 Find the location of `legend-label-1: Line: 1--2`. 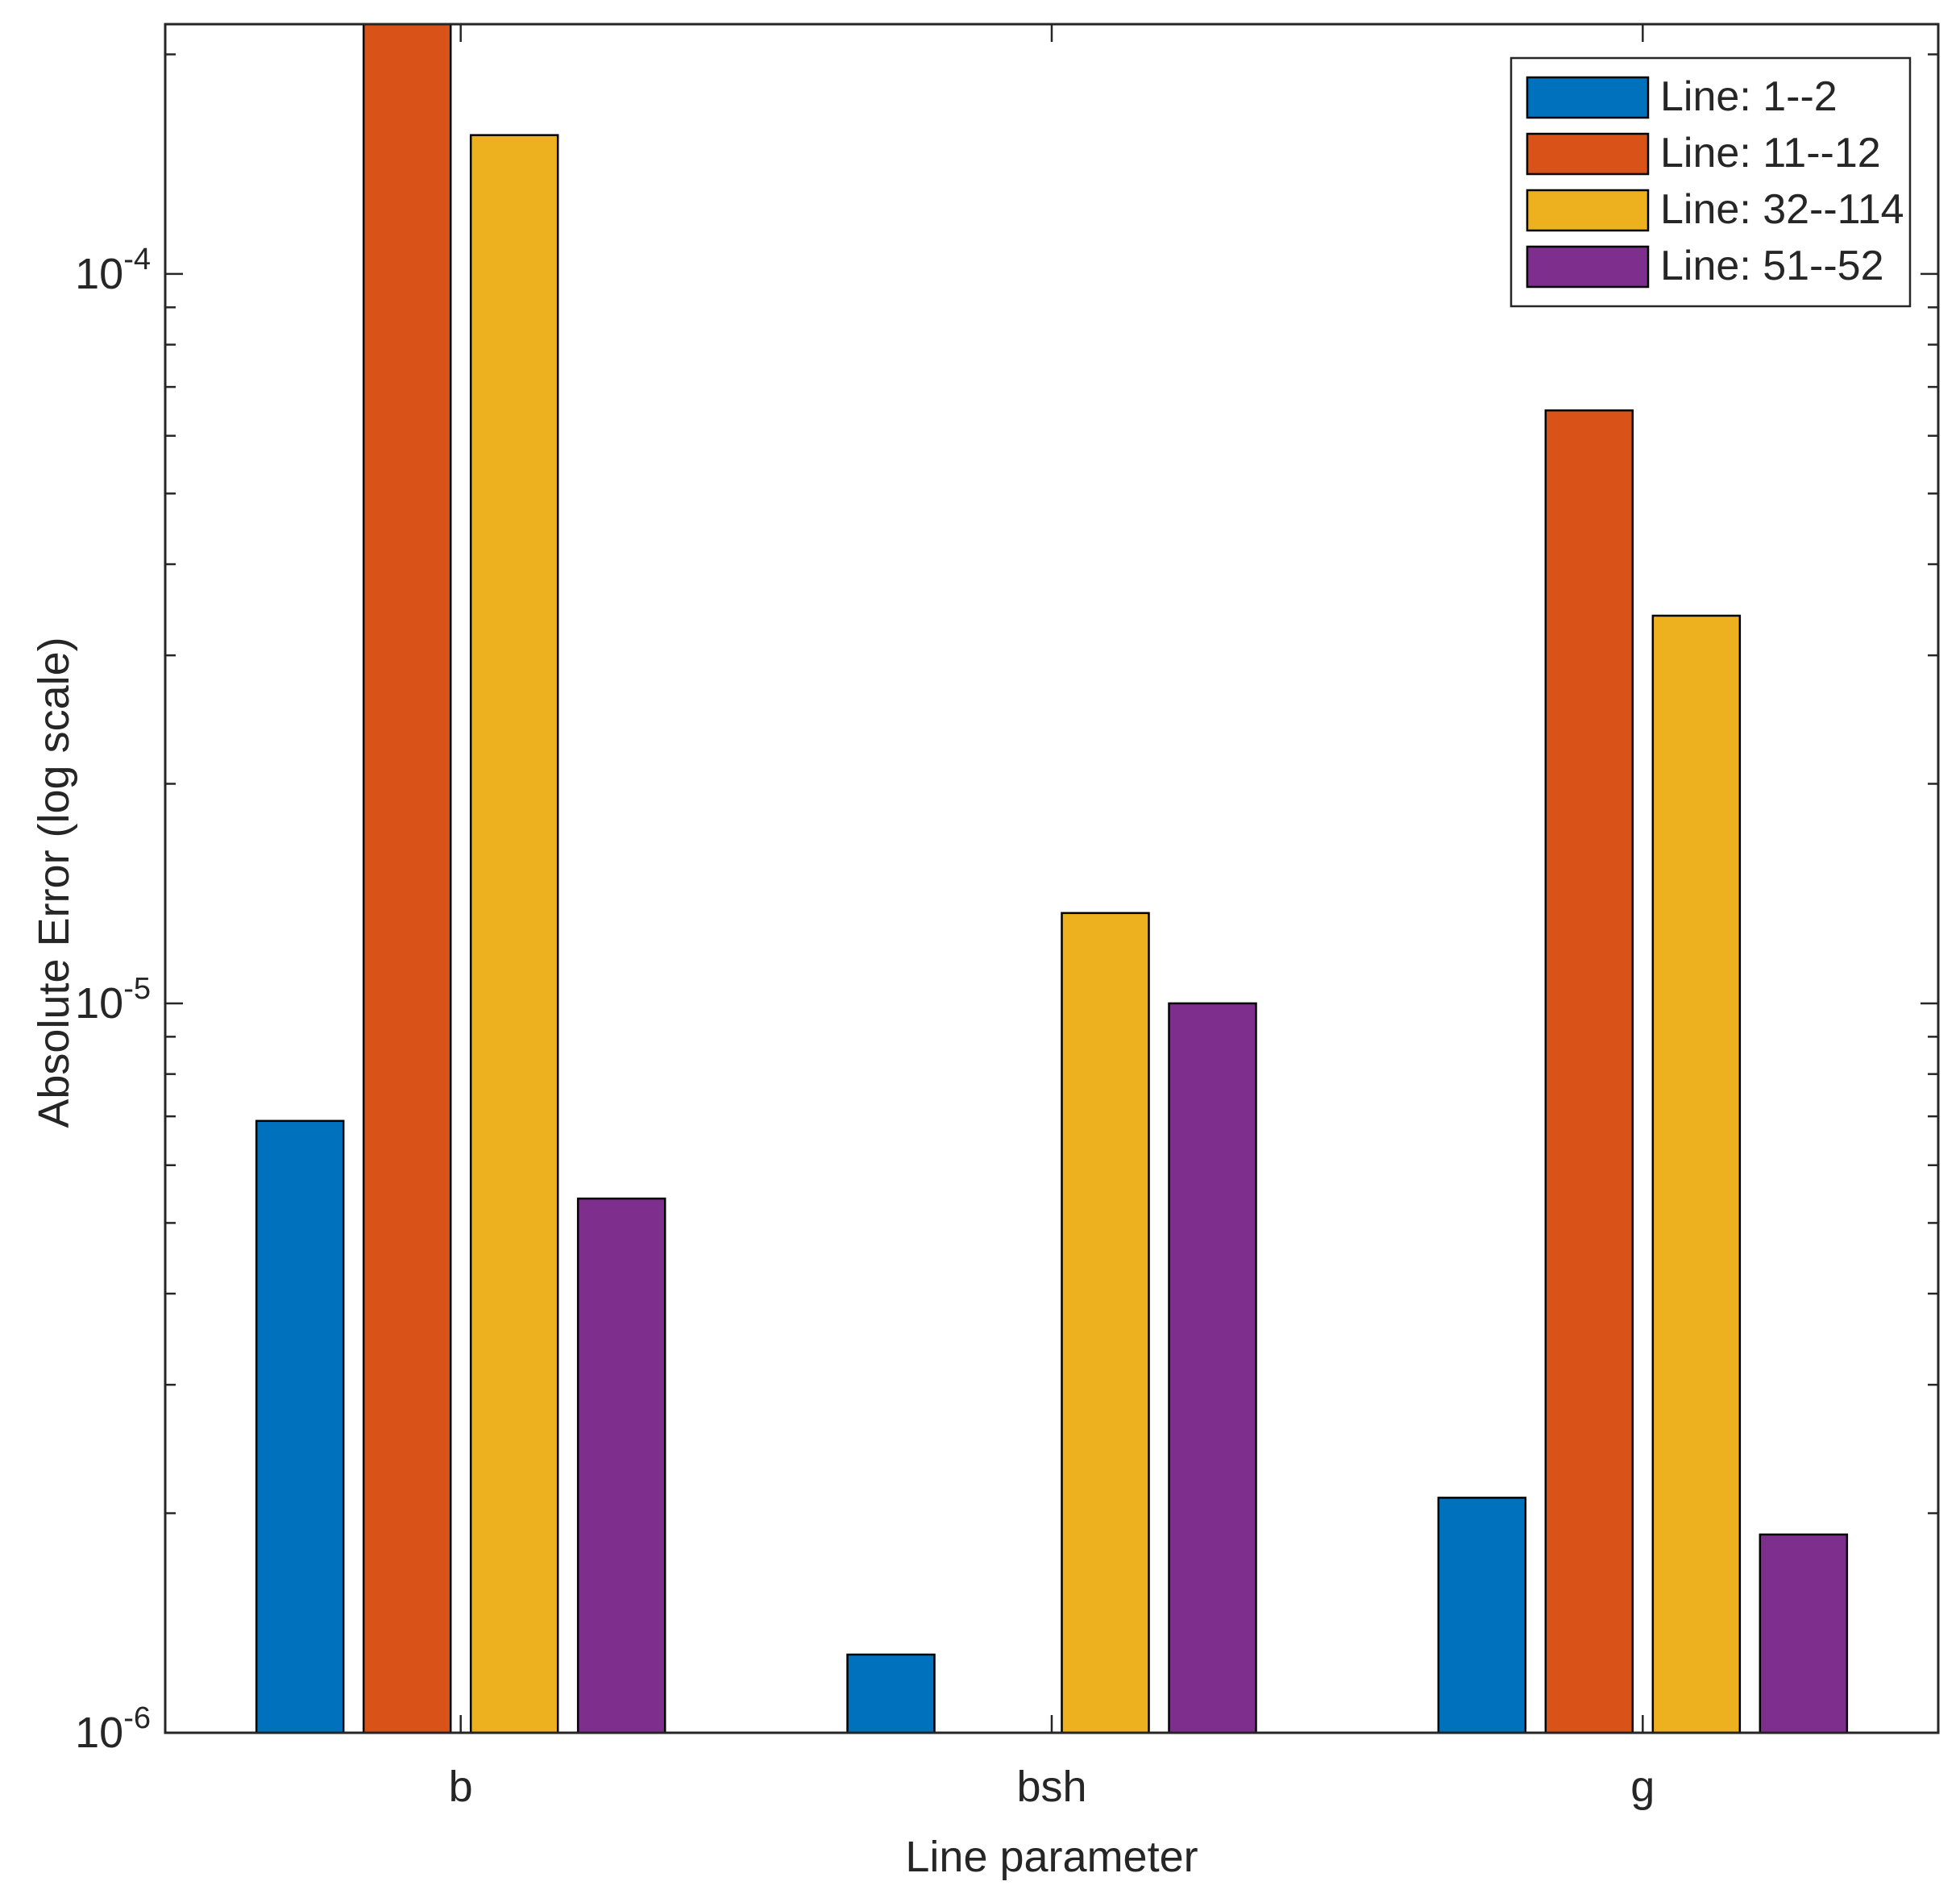

legend-label-1: Line: 1--2 is located at coordinates (1749, 96).